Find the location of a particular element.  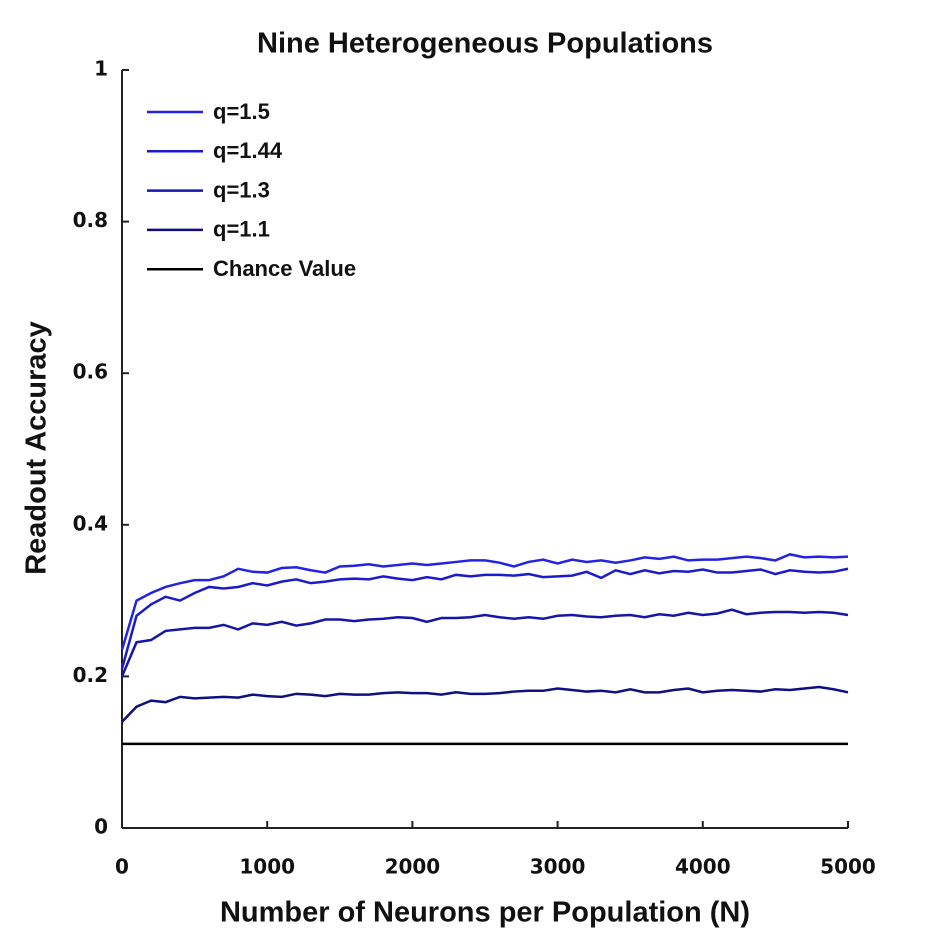

y-tick-label: 0.8 is located at coordinates (90, 220).